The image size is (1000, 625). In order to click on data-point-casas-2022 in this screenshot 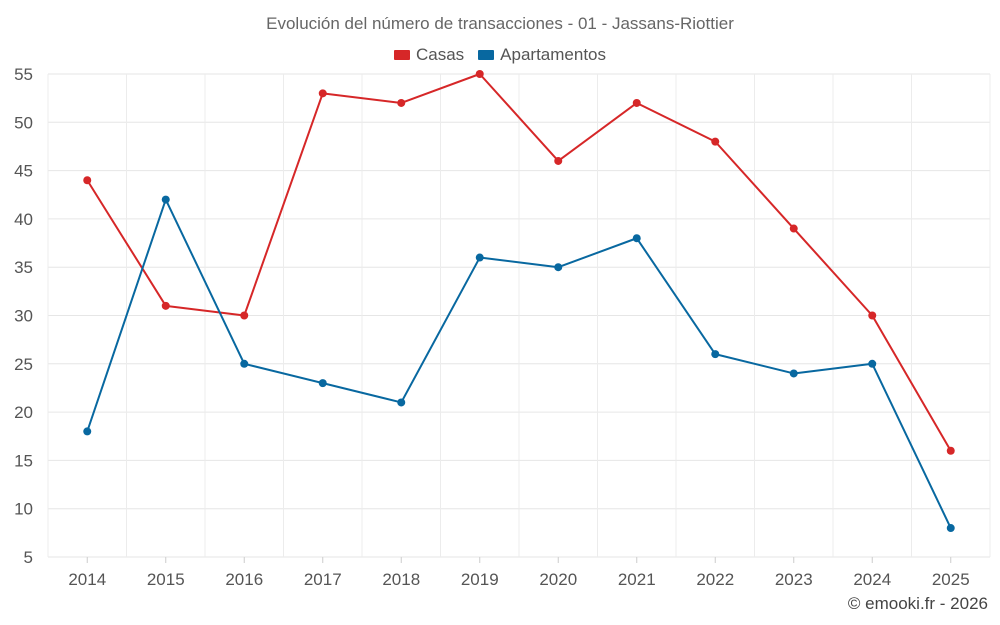, I will do `click(715, 141)`.